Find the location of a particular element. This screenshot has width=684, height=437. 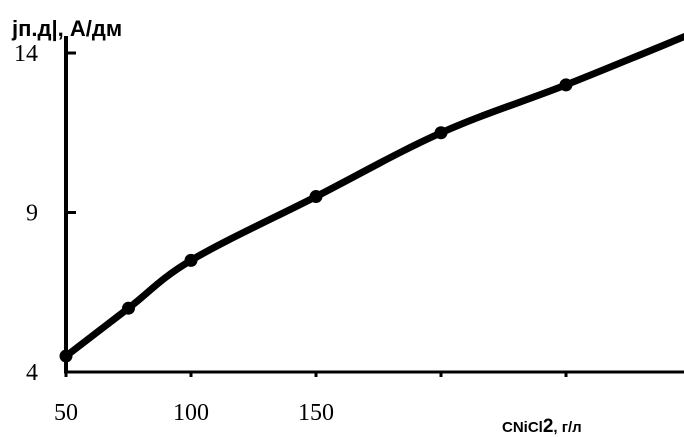

x-tick-label: 150 is located at coordinates (316, 413).